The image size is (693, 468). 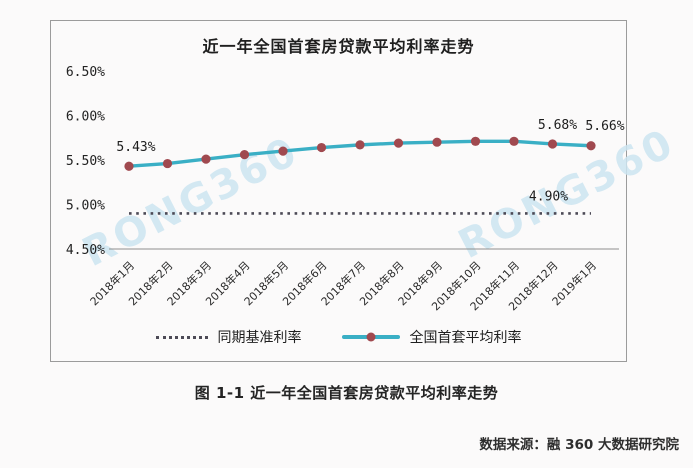 What do you see at coordinates (338, 337) in the screenshot?
I see `legend: 同期基准利率 全国首套平均利率` at bounding box center [338, 337].